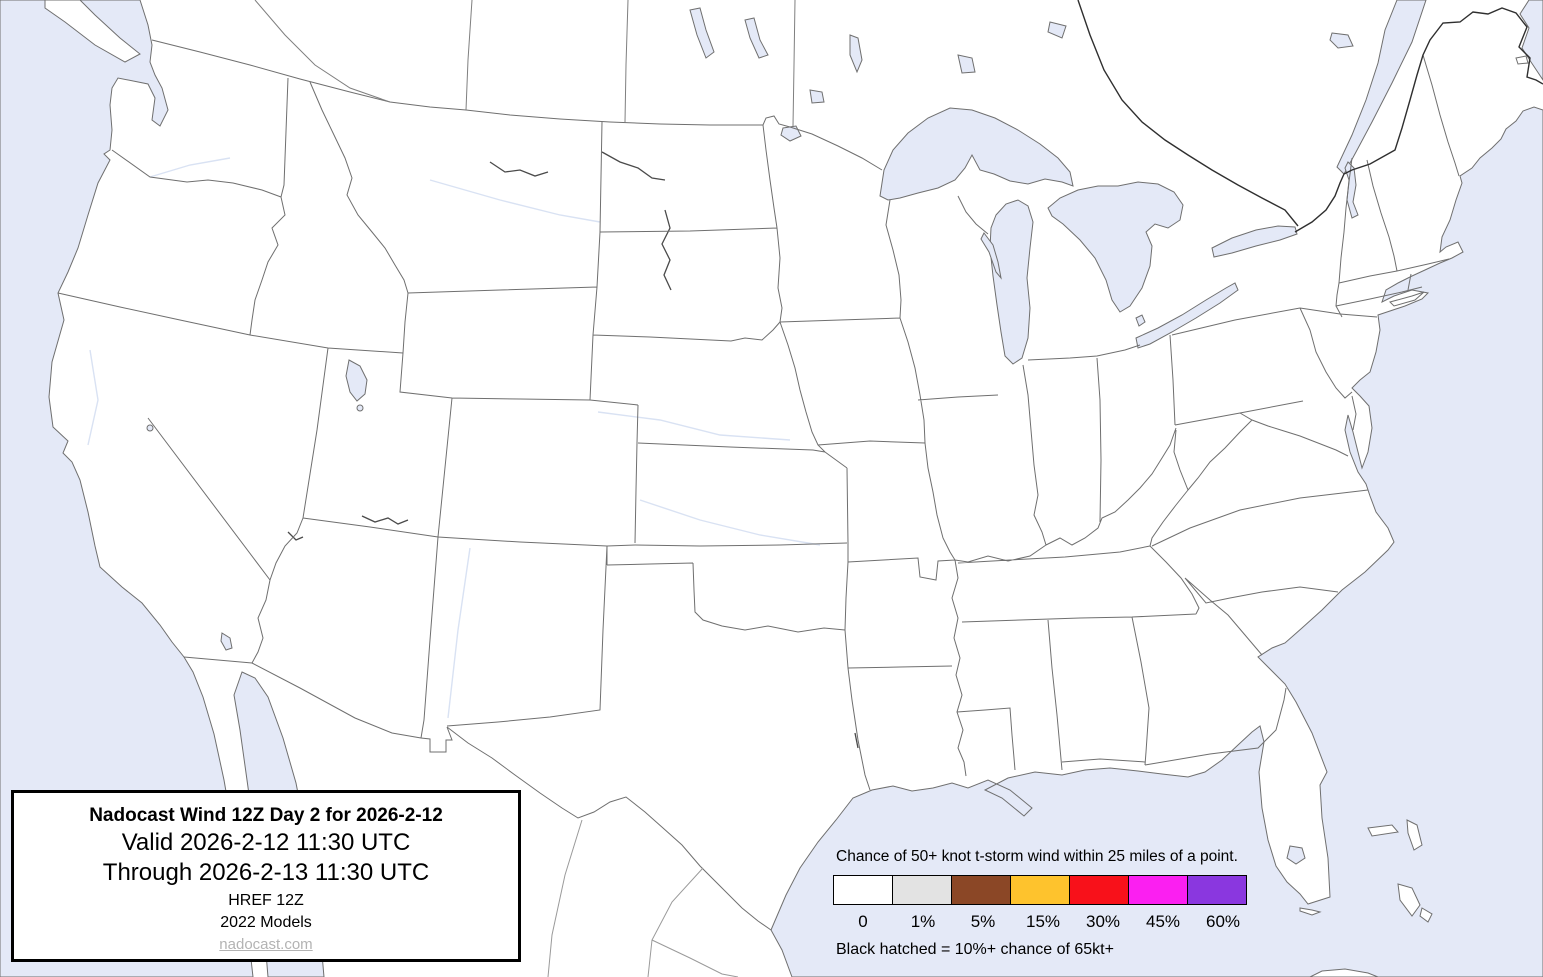 Image resolution: width=1543 pixels, height=977 pixels. What do you see at coordinates (266, 922) in the screenshot?
I see `models-year: 2022 Models` at bounding box center [266, 922].